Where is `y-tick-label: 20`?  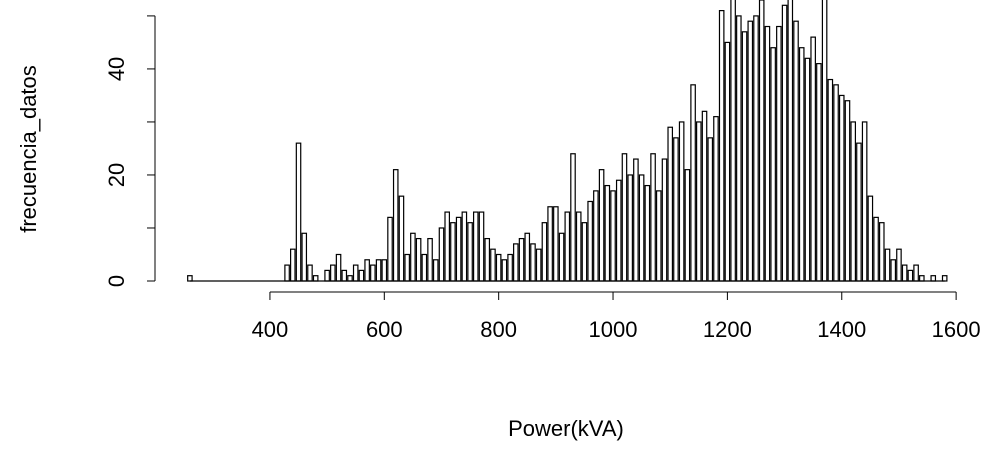
y-tick-label: 20 is located at coordinates (116, 175).